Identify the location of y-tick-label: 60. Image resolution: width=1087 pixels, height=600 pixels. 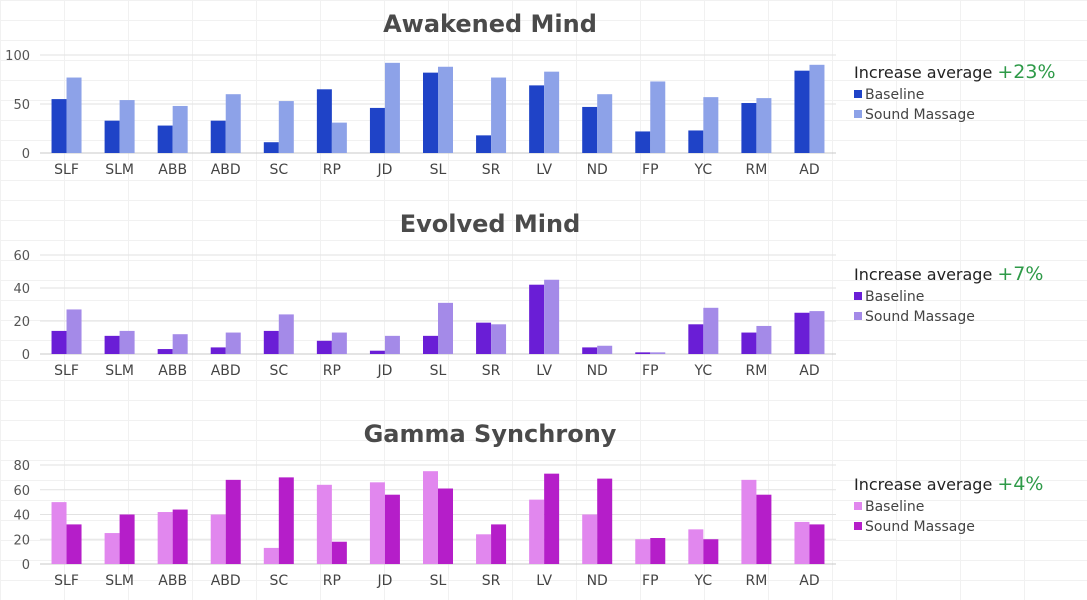
(21, 256).